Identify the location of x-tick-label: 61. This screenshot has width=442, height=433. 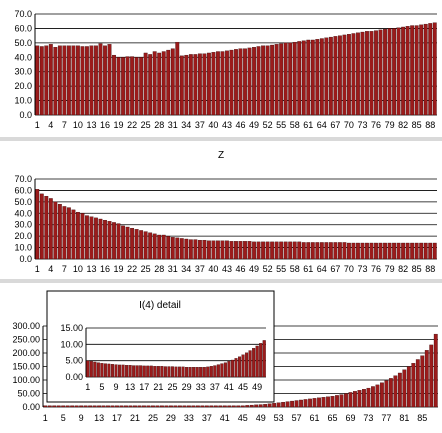
(308, 269).